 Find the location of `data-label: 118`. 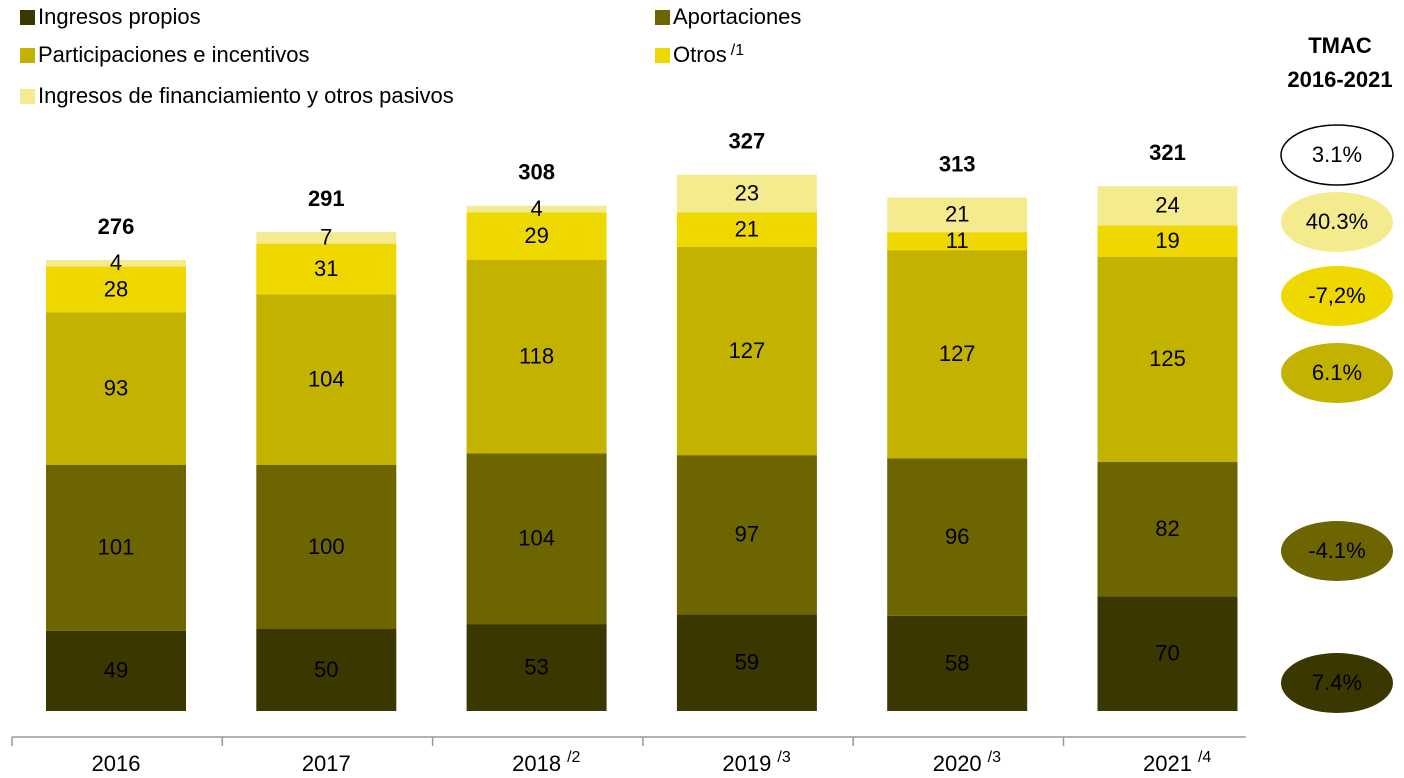

data-label: 118 is located at coordinates (536, 356).